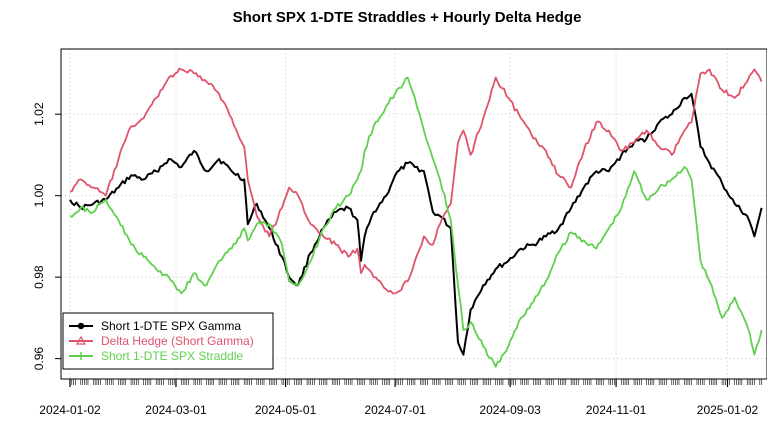  I want to click on legend-box, so click(168, 341).